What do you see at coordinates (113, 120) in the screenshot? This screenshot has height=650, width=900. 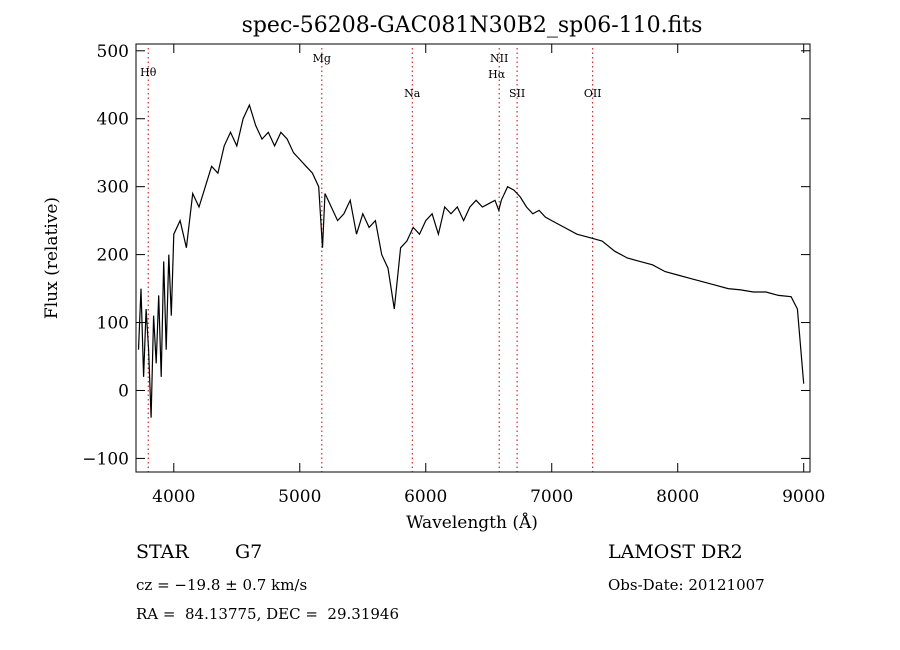 I see `y-tick-label: 400` at bounding box center [113, 120].